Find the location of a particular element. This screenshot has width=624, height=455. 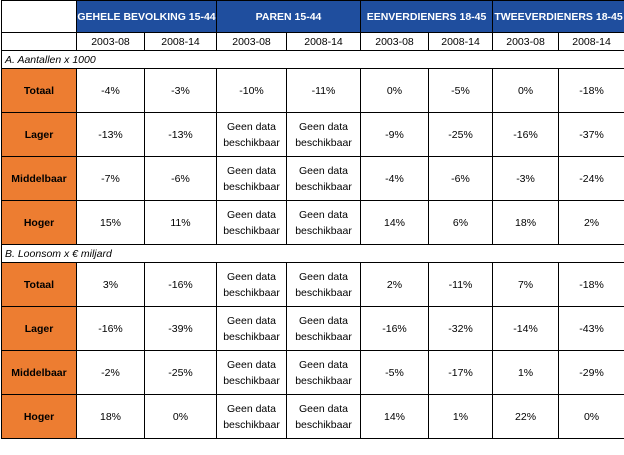

value-cell: -18% is located at coordinates (591, 284).